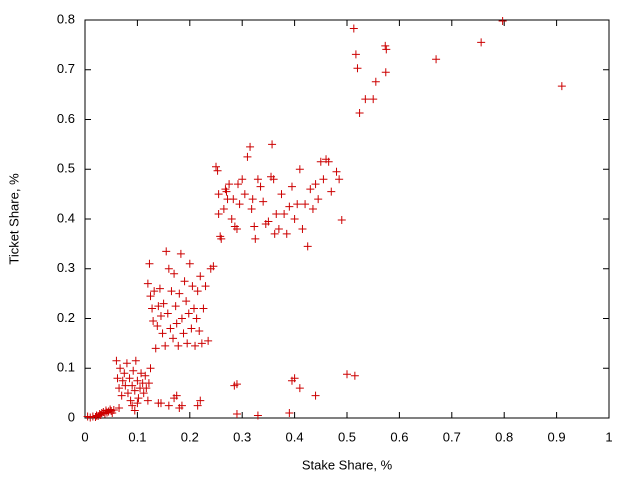  I want to click on y-tick-label: 0.3, so click(66, 267).